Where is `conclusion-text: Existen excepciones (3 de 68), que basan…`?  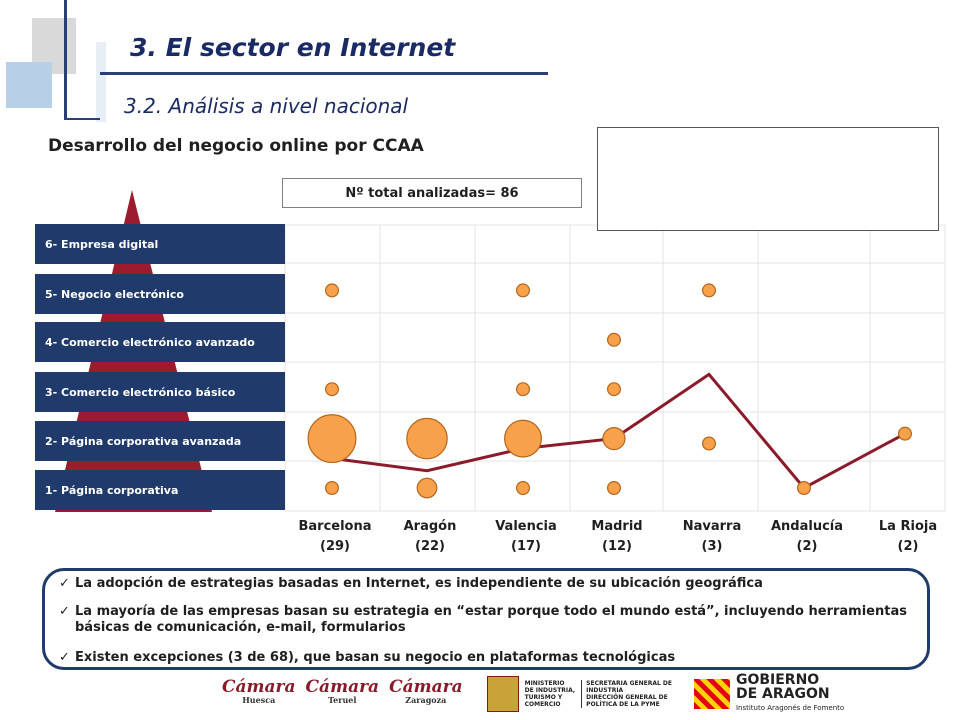 conclusion-text: Existen excepciones (3 de 68), que basan… is located at coordinates (375, 657).